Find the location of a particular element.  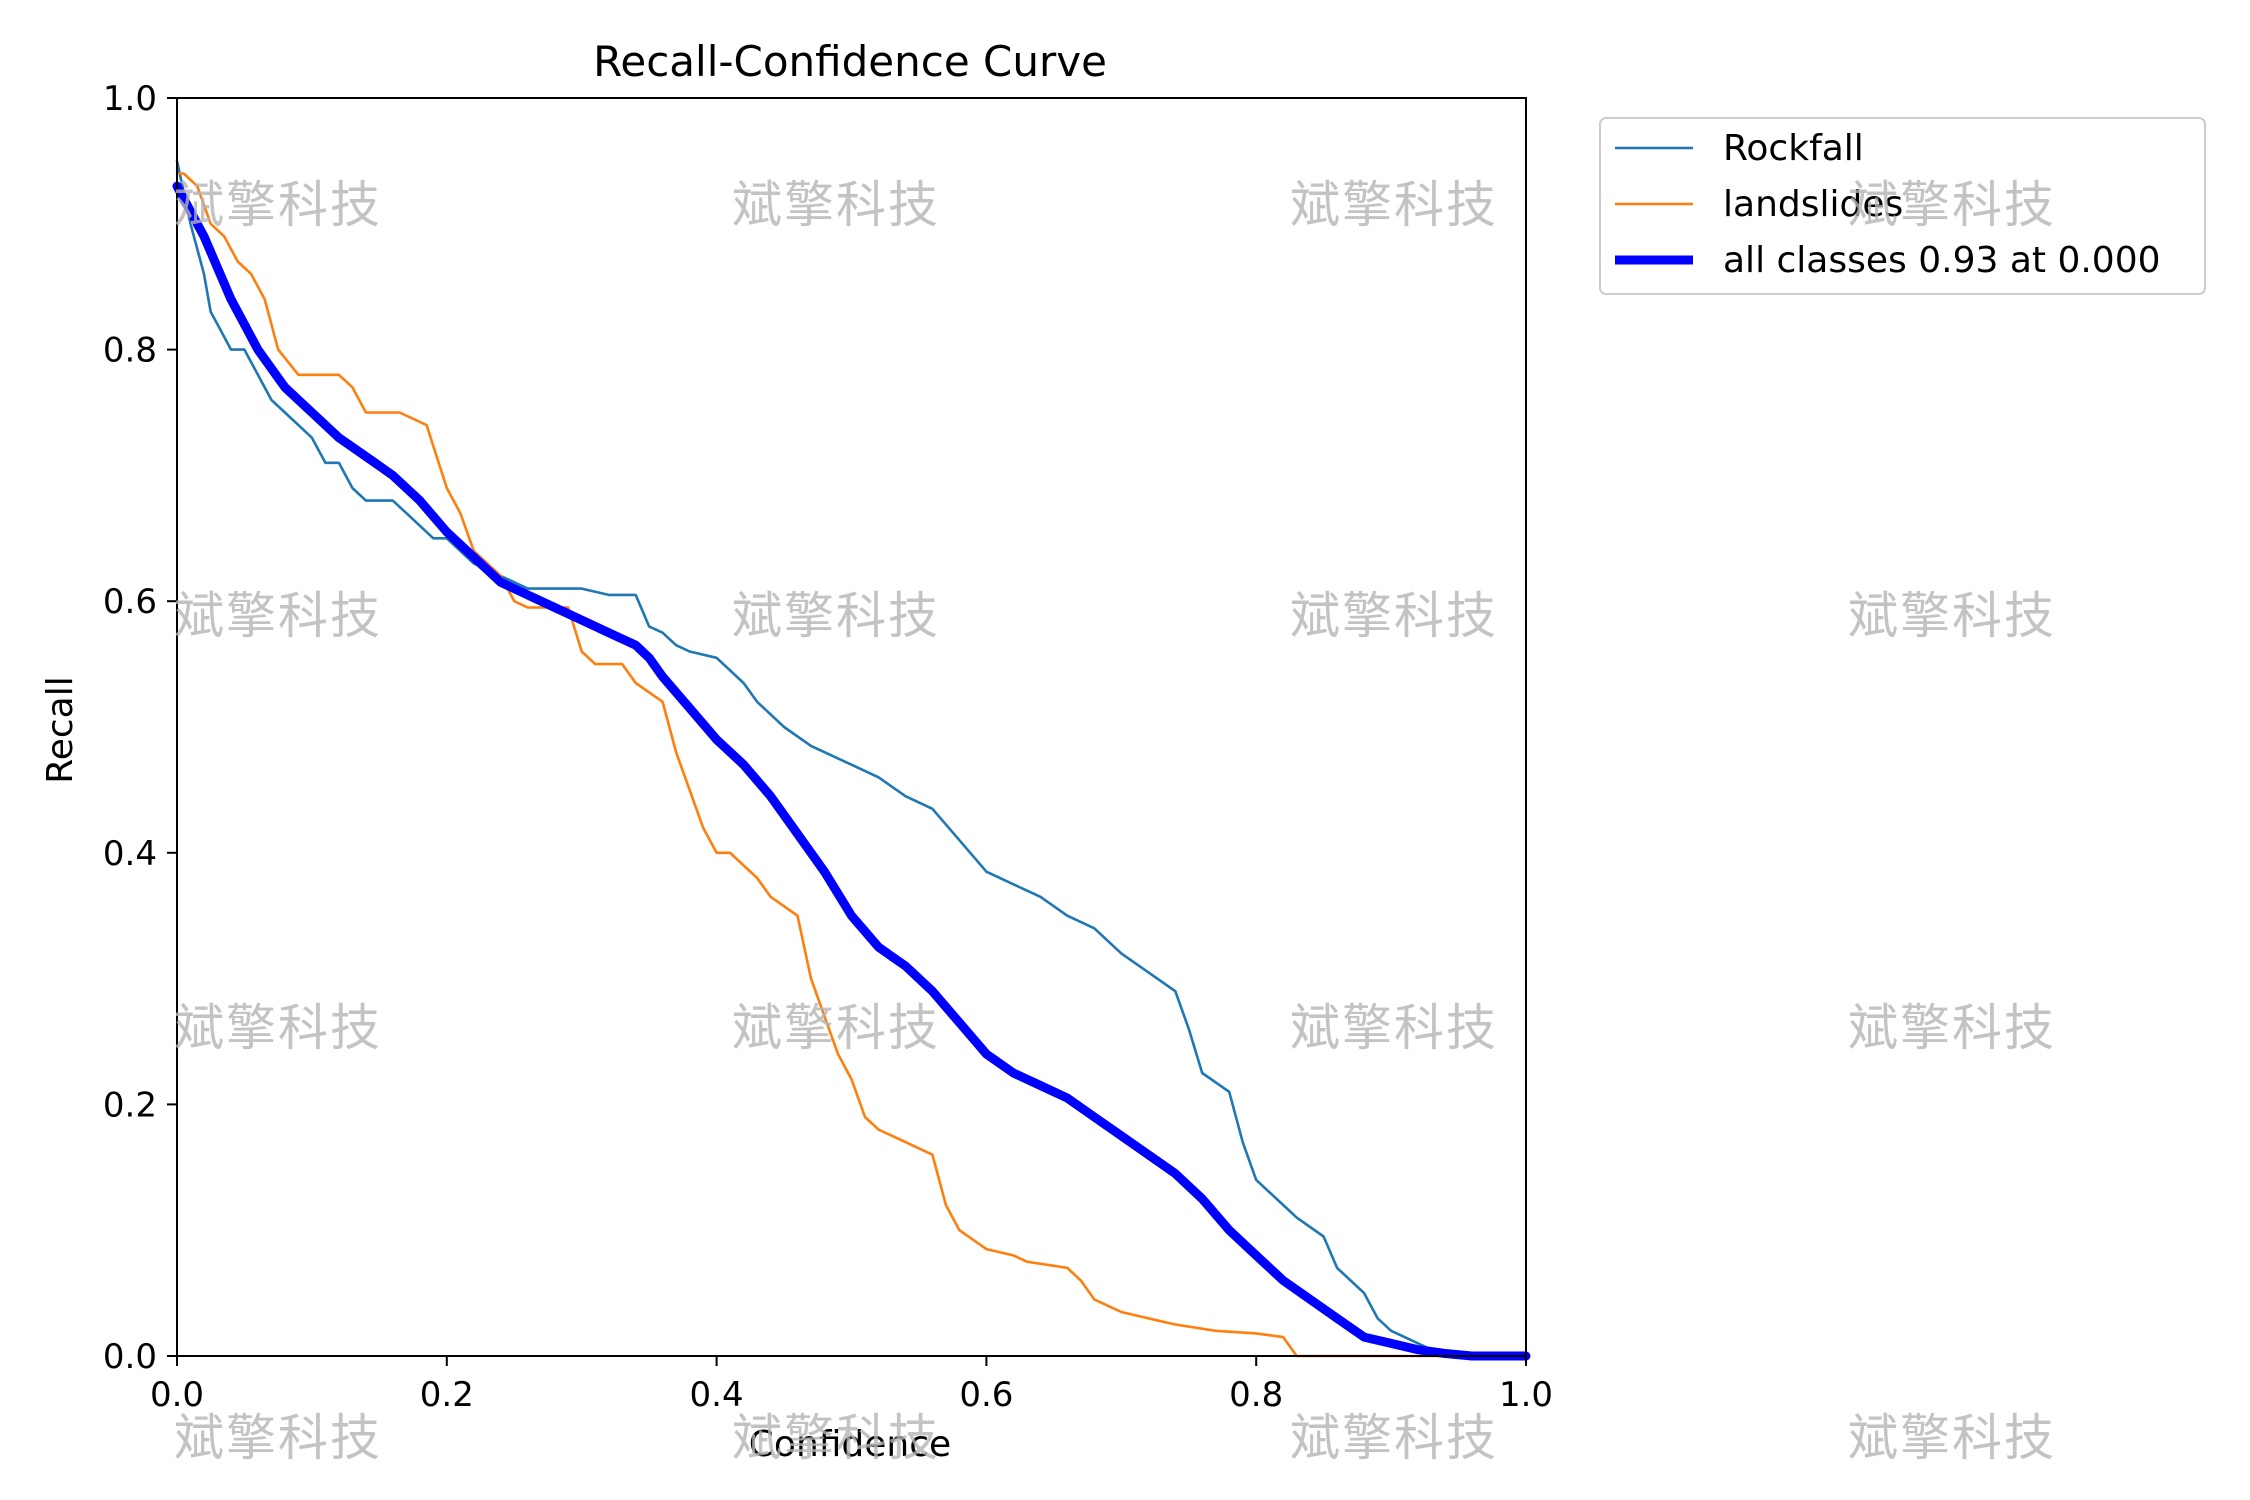

x-tick-label: 0.8 is located at coordinates (1256, 1395).